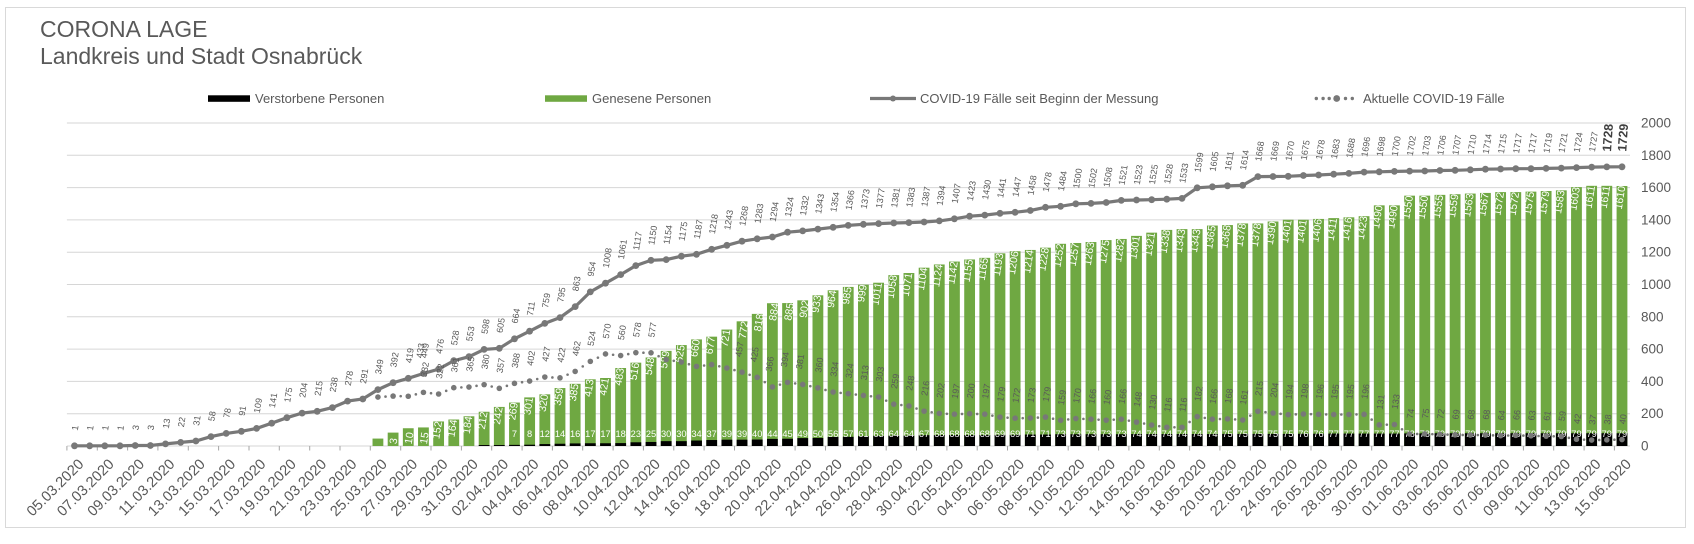 This screenshot has width=1694, height=544. Describe the element at coordinates (546, 300) in the screenshot. I see `svg-text: 759` at that location.